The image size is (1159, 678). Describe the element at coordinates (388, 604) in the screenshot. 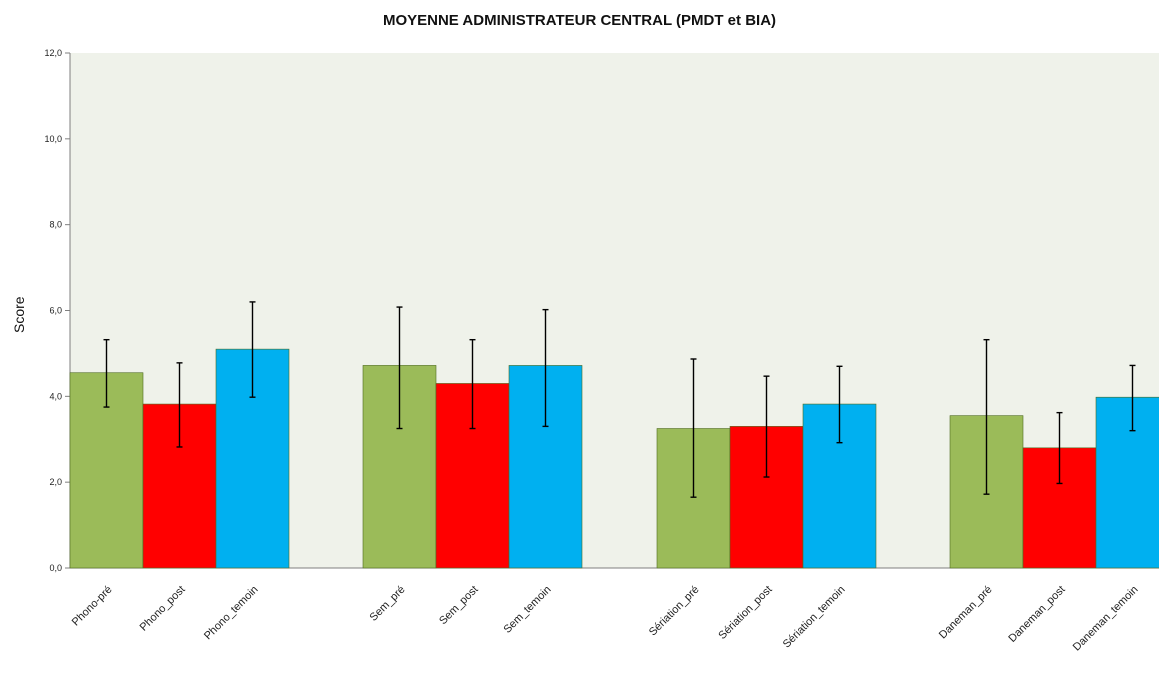

I see `category-label: Sem_pré` at that location.